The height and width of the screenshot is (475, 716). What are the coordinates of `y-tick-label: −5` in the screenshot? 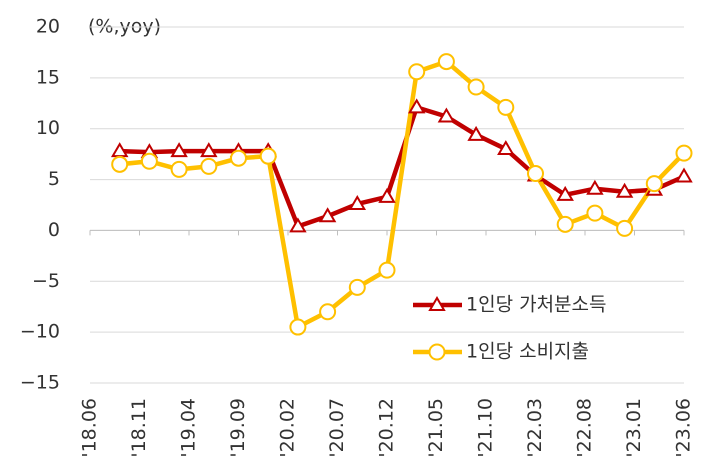 It's located at (46, 281).